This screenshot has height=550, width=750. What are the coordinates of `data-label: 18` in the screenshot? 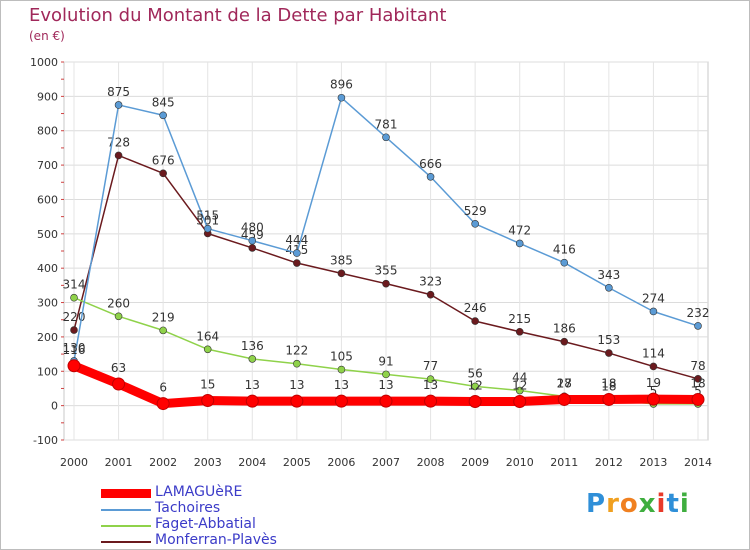 It's located at (608, 386).